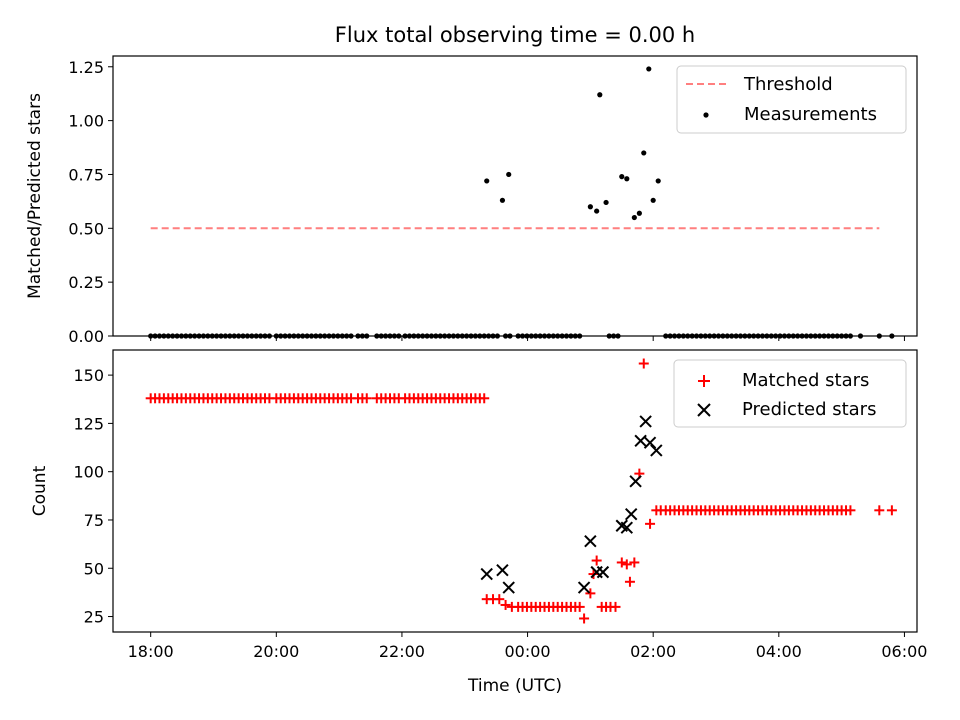 Image resolution: width=960 pixels, height=720 pixels. What do you see at coordinates (528, 651) in the screenshot?
I see `x-tick-label: 00:00` at bounding box center [528, 651].